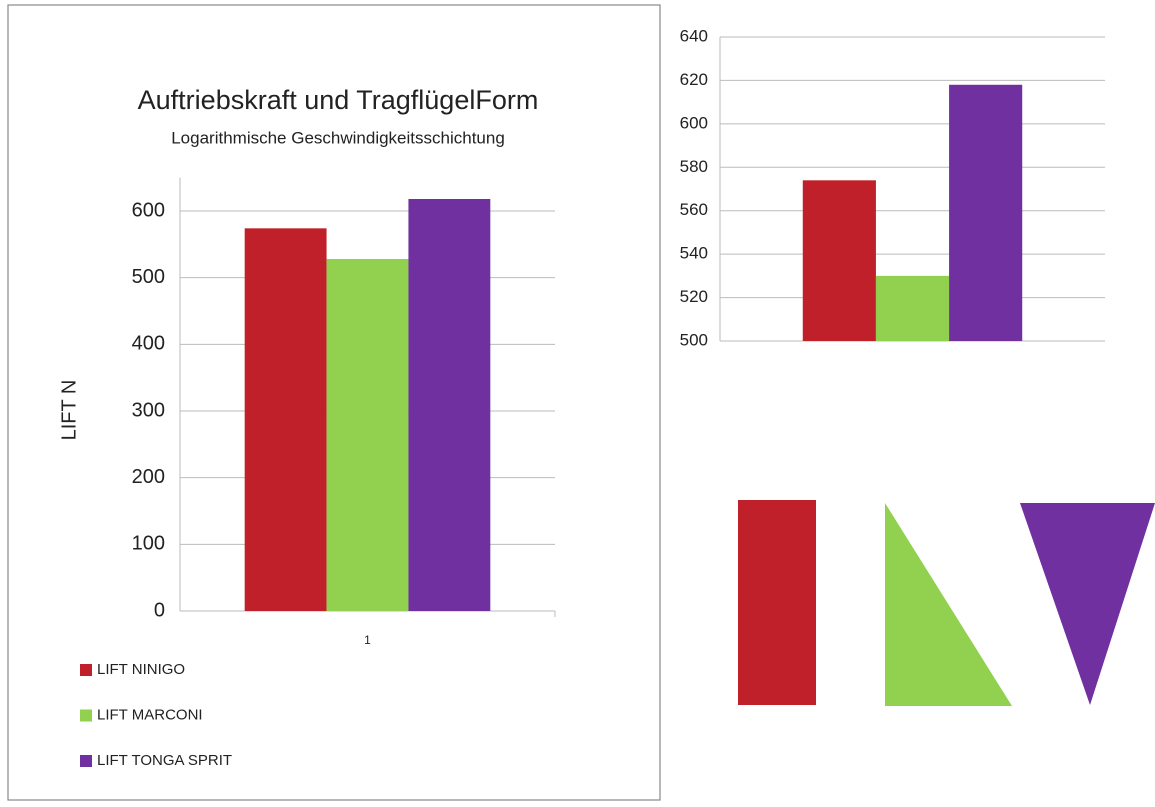 The image size is (1155, 807). I want to click on y-tick-label: 620, so click(694, 79).